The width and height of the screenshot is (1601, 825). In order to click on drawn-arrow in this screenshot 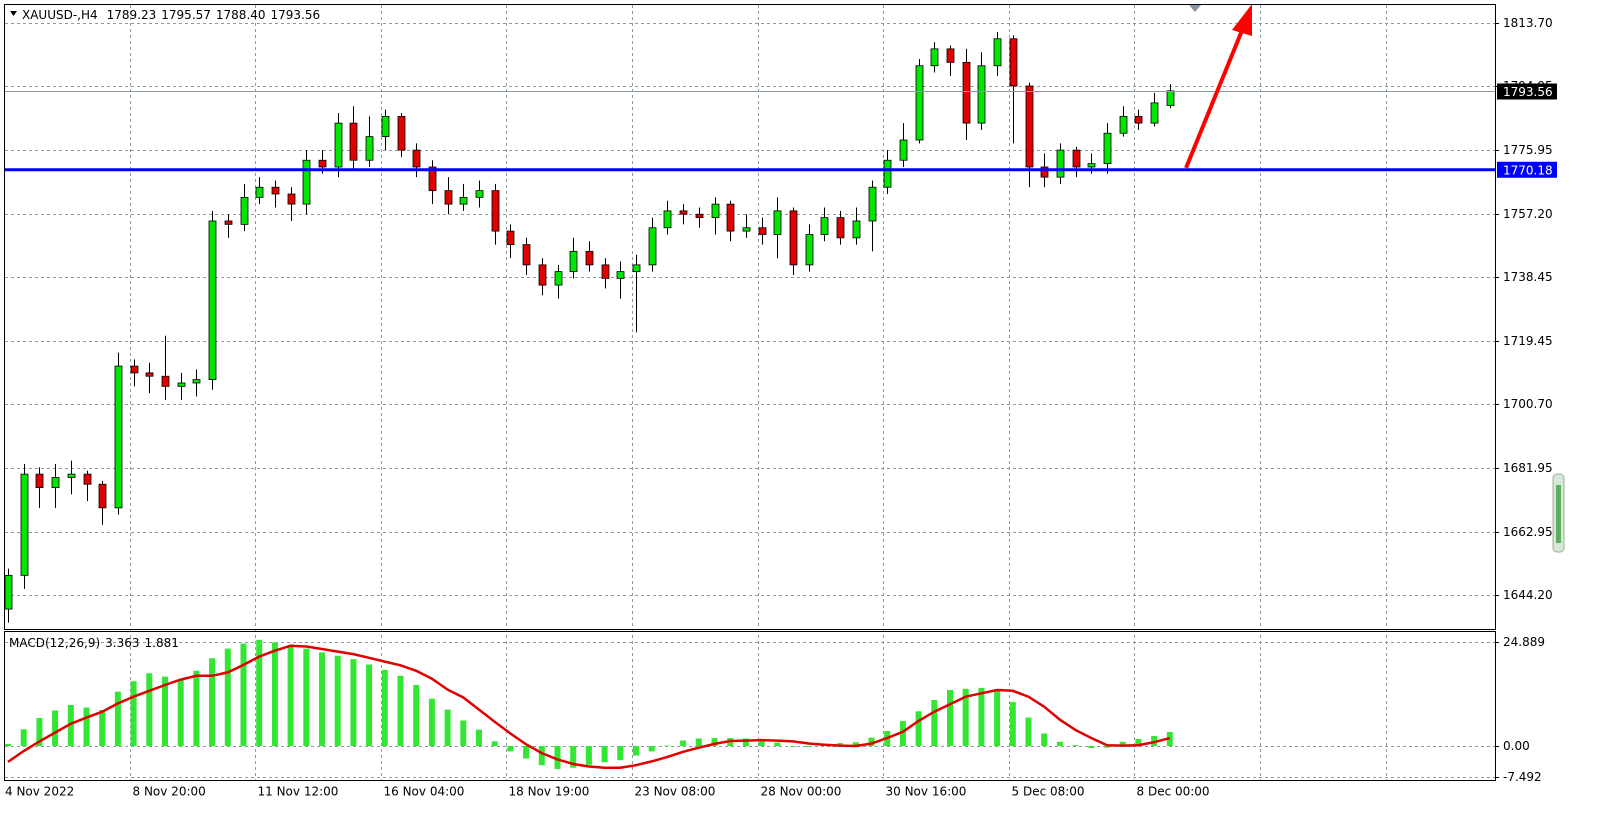, I will do `click(1218, 86)`.